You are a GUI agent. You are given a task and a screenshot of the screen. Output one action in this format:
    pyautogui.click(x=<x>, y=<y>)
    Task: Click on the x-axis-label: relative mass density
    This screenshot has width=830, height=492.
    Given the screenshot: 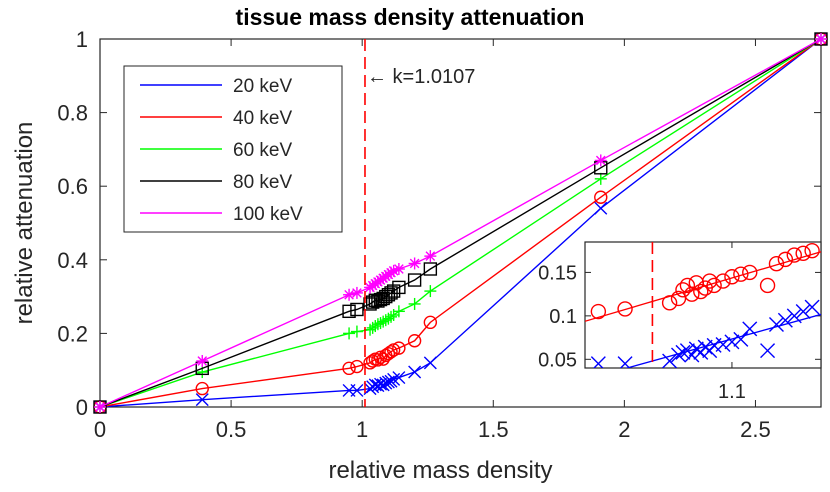 What is the action you would take?
    pyautogui.click(x=440, y=470)
    